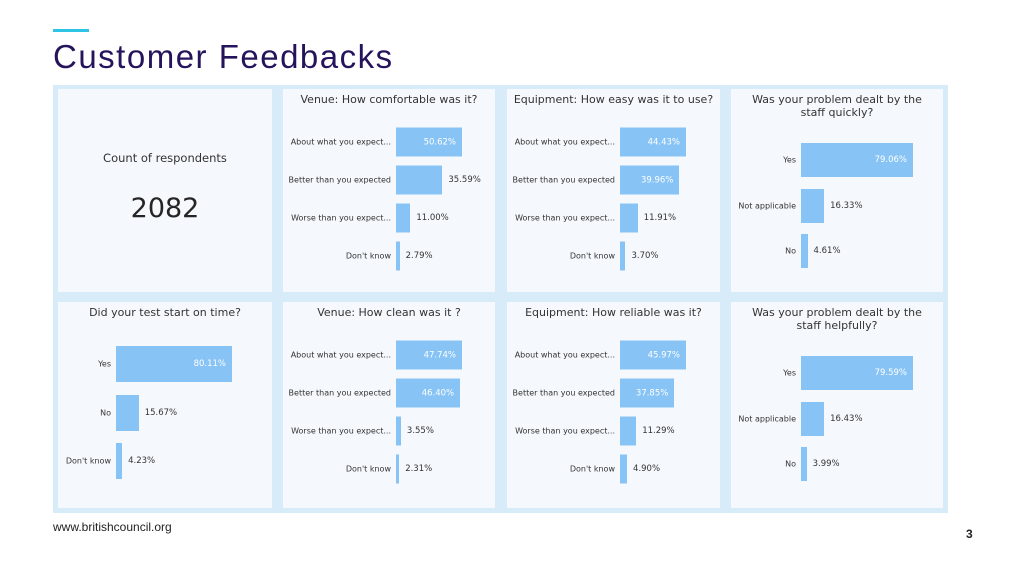  I want to click on chart-title: Venue: How clean was it ?, so click(389, 312).